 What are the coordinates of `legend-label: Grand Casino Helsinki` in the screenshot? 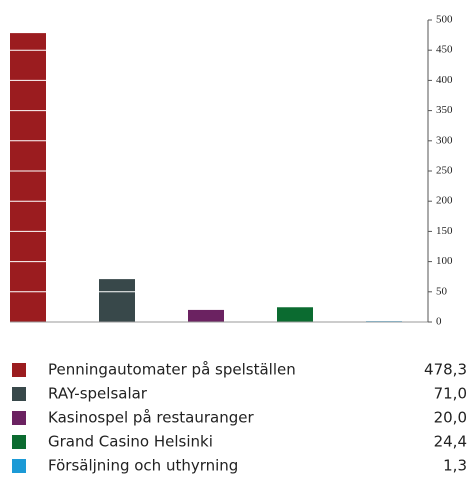 It's located at (130, 442).